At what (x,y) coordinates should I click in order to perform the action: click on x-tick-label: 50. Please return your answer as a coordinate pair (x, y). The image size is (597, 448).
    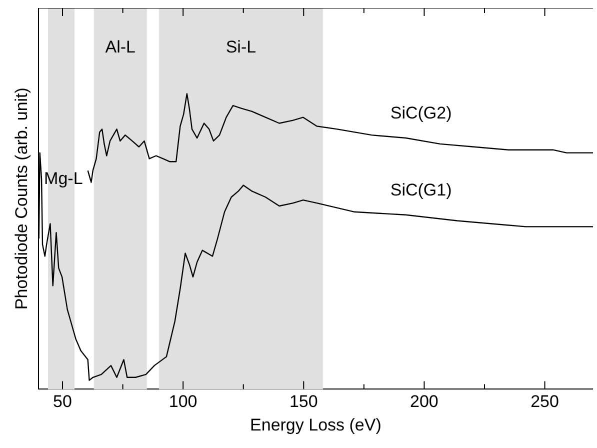
    Looking at the image, I should click on (62, 402).